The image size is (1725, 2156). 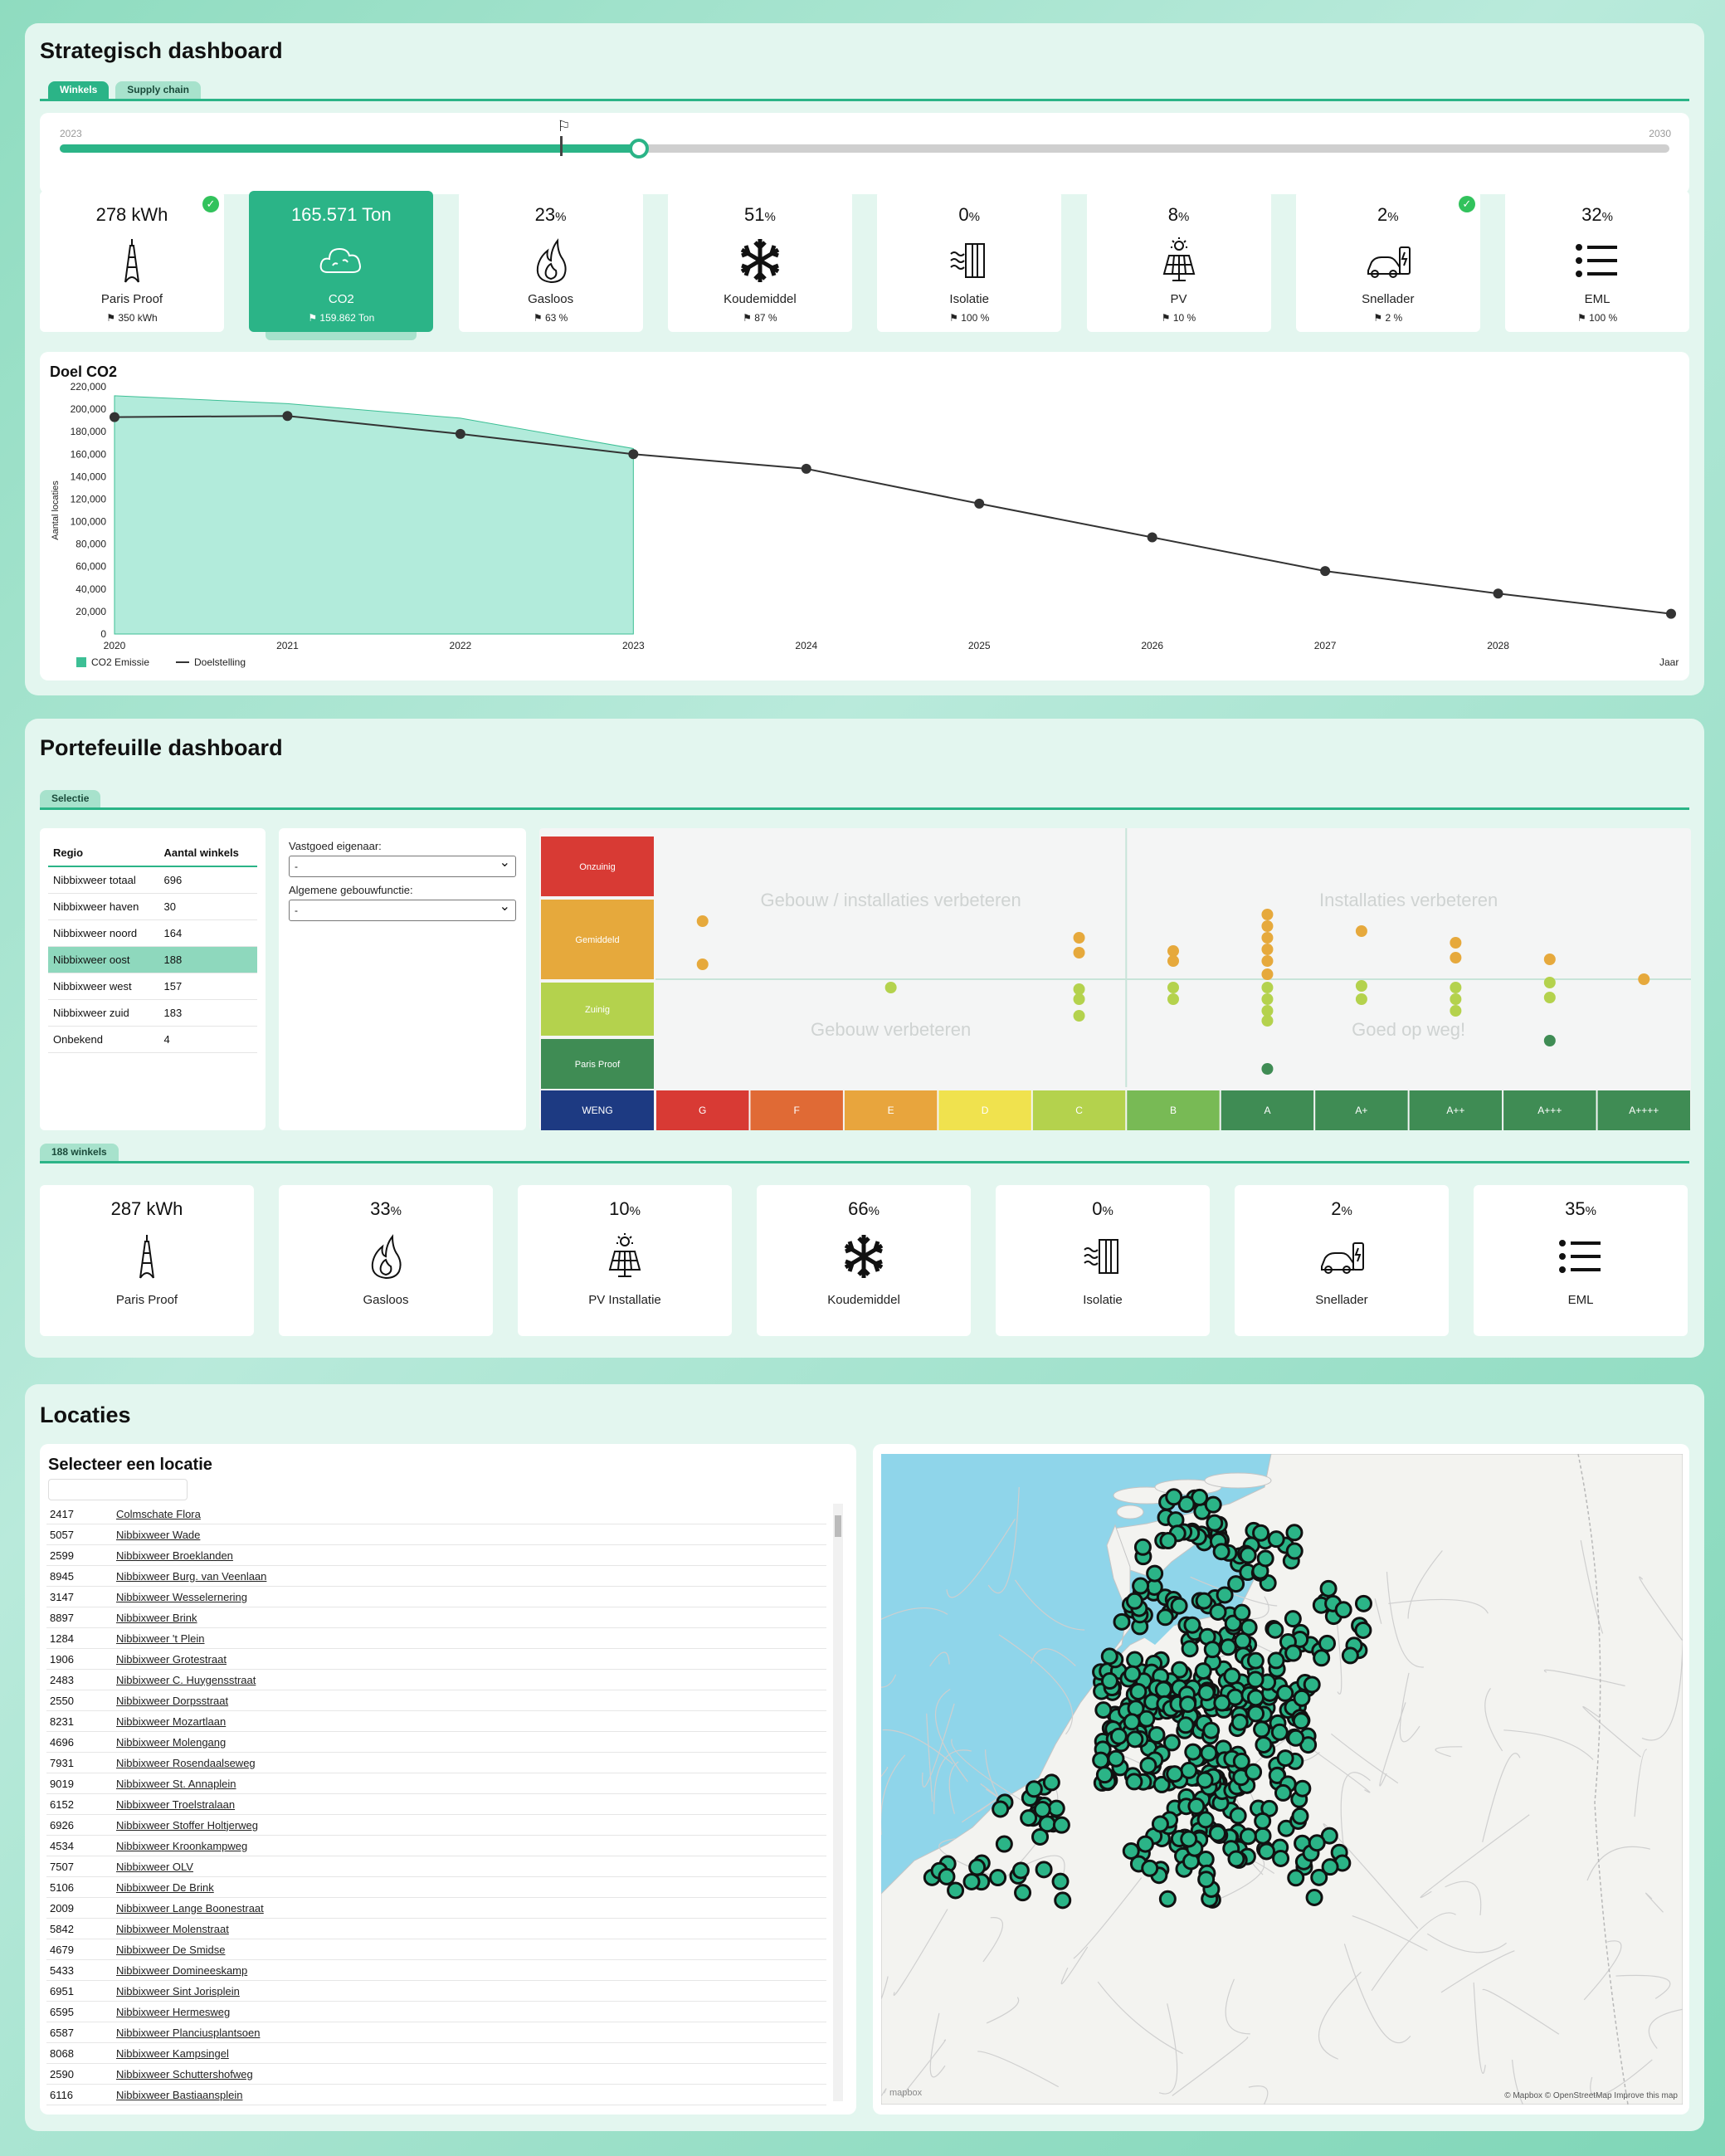 I want to click on table-row: Nibbixweer haven 30, so click(x=152, y=907).